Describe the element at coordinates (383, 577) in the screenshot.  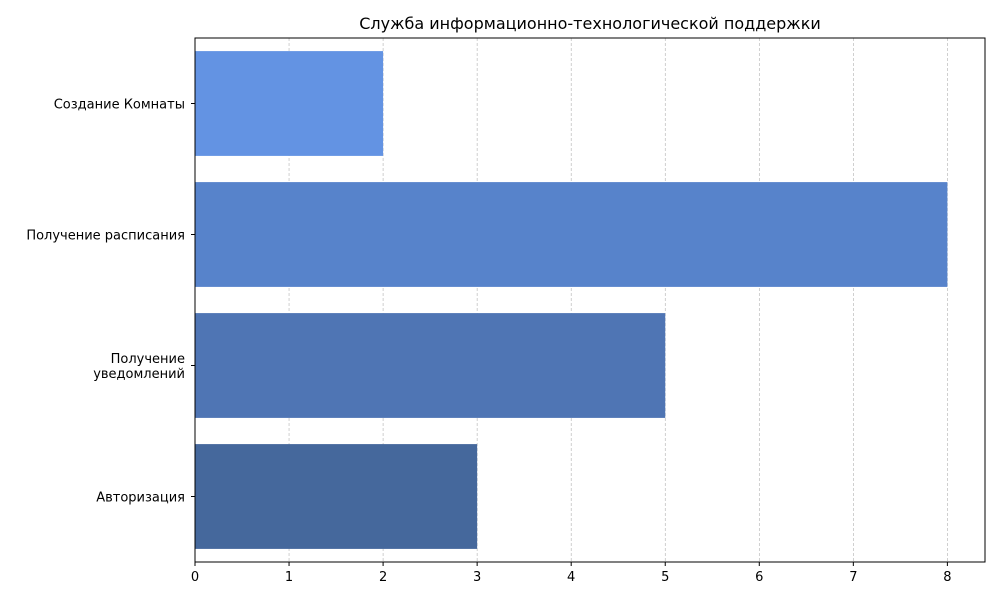
I see `x-tick-label: 2` at that location.